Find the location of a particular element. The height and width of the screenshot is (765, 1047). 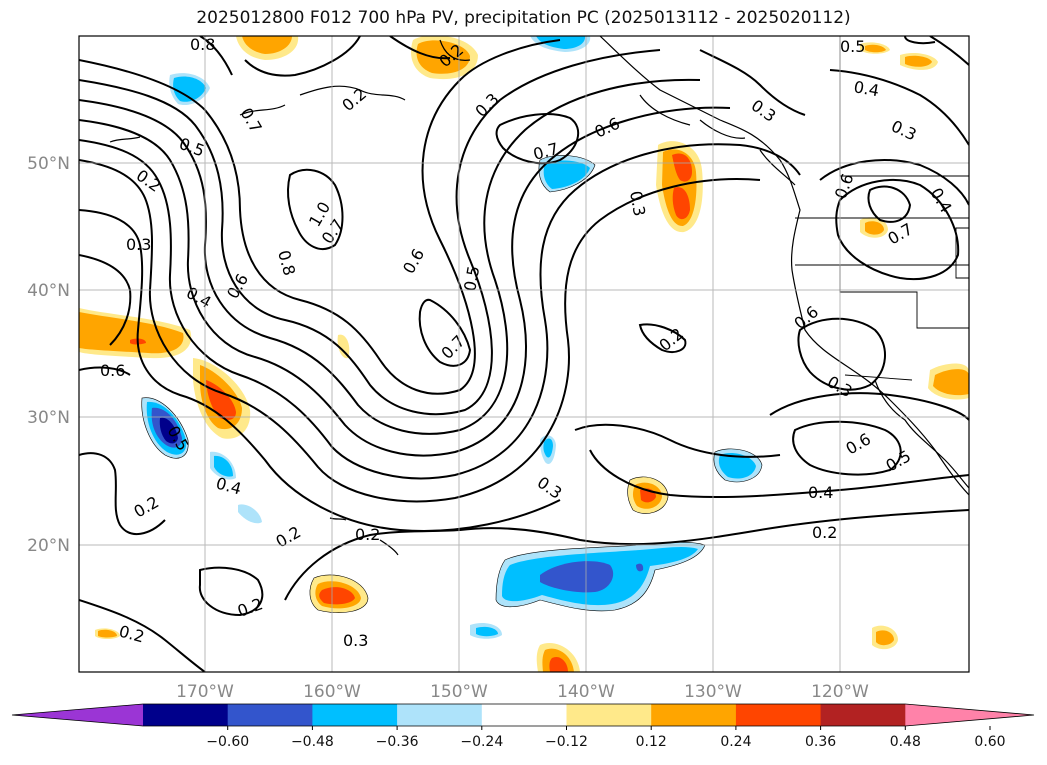

colorbar-tick-label: 0.36 is located at coordinates (820, 742).